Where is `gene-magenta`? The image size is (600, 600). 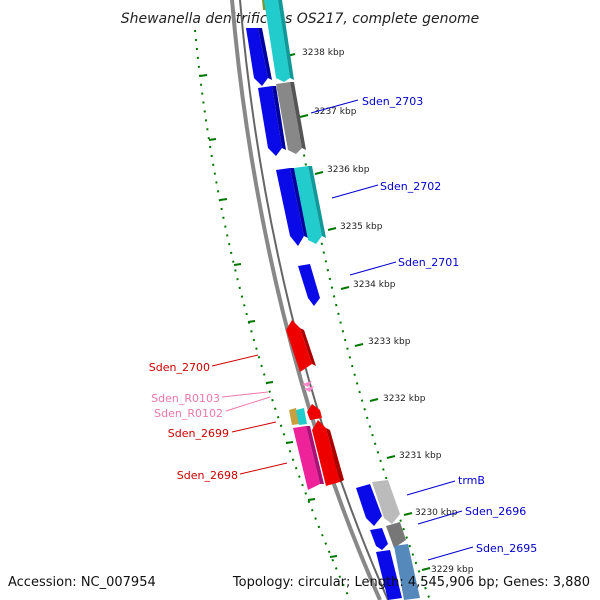 gene-magenta is located at coordinates (306, 458).